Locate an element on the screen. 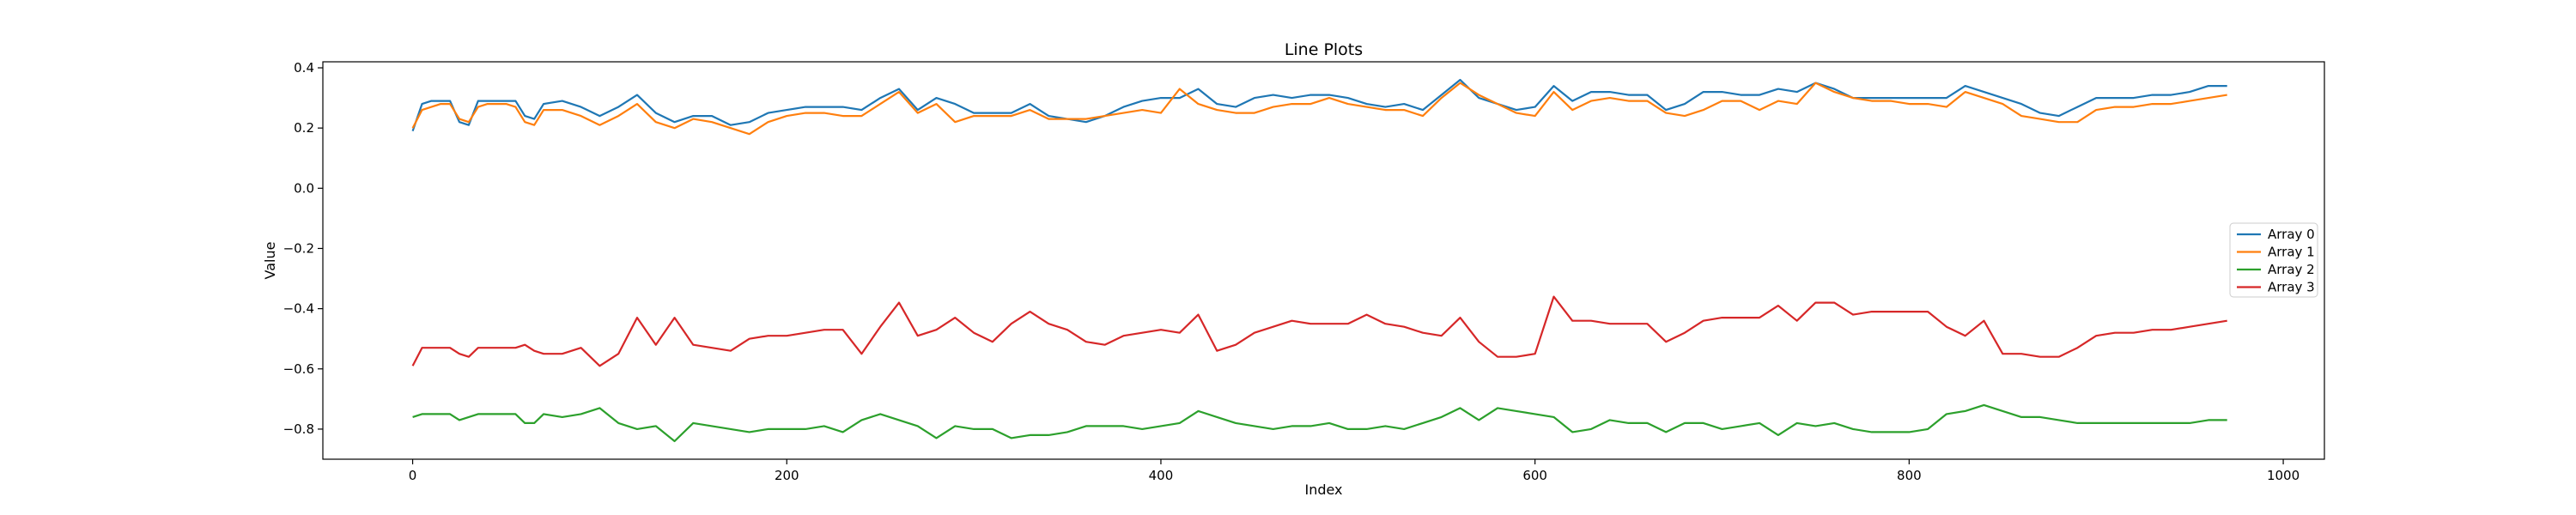 The height and width of the screenshot is (515, 2576). x-axis-label: Index is located at coordinates (1323, 490).